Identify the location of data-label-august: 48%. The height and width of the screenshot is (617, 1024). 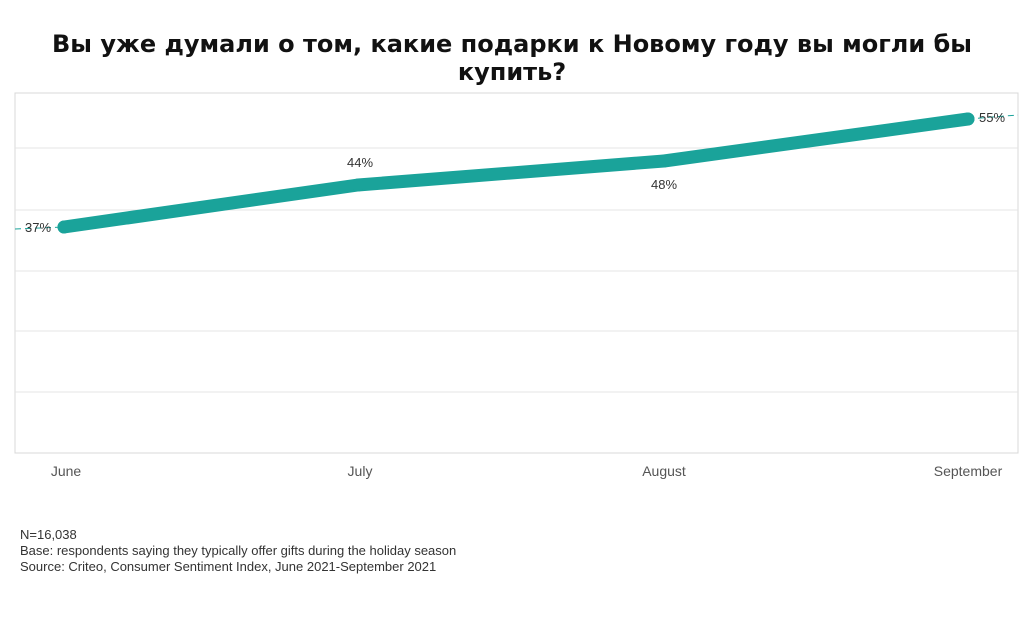
(664, 184).